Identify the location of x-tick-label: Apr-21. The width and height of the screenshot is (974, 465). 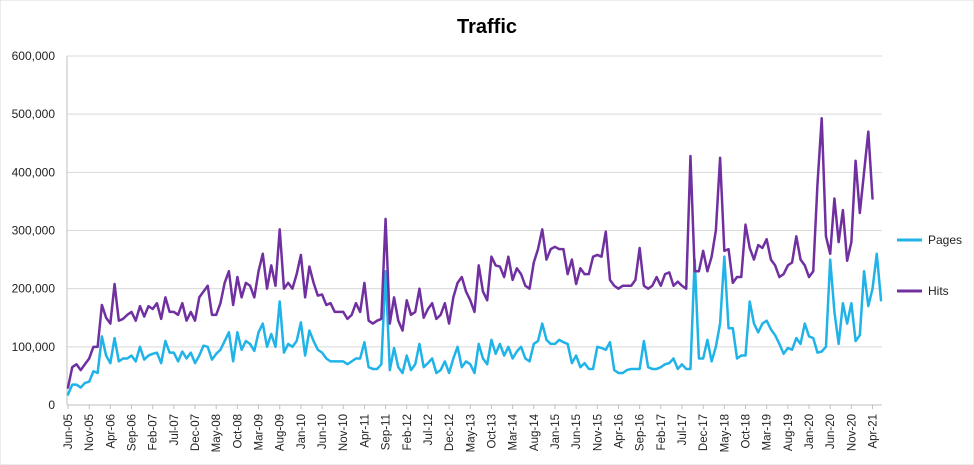
(874, 431).